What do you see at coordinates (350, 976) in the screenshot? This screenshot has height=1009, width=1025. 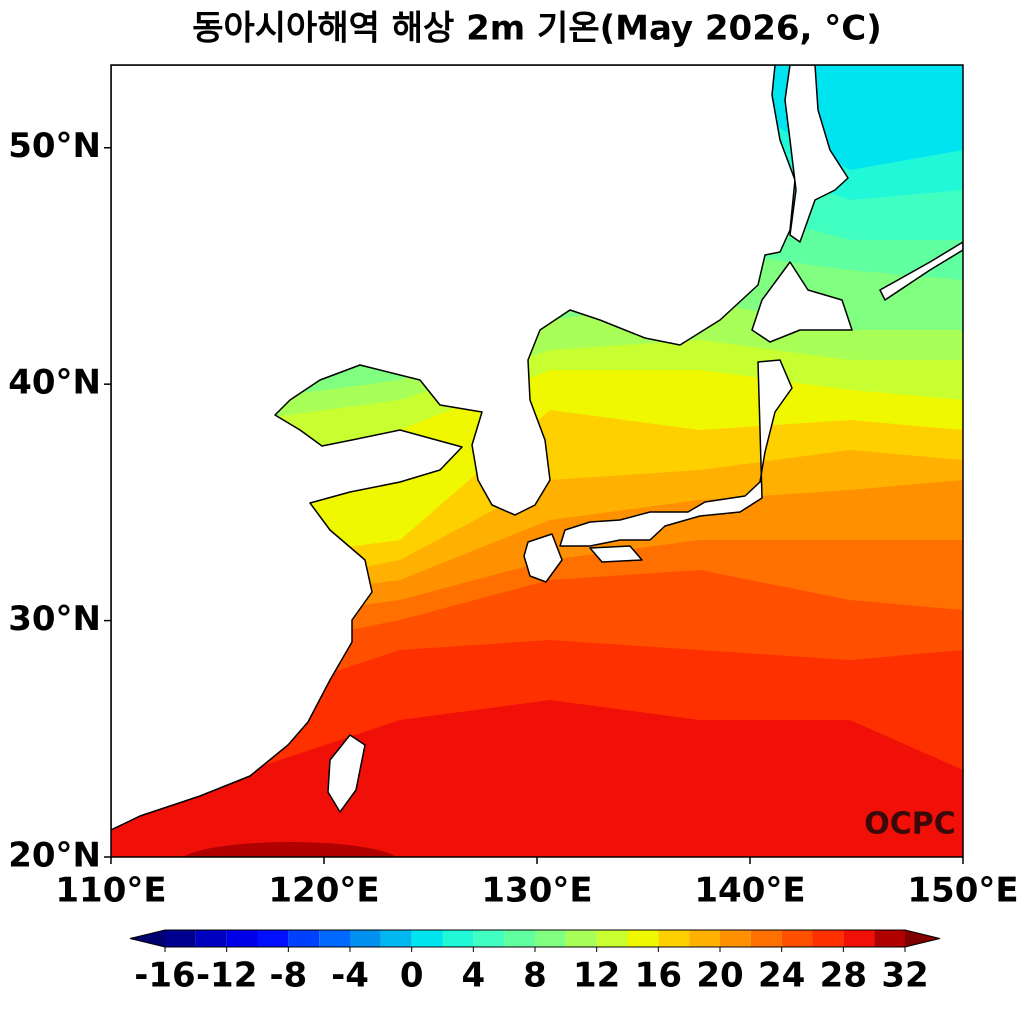 I see `colorbar-tick-label: -4` at bounding box center [350, 976].